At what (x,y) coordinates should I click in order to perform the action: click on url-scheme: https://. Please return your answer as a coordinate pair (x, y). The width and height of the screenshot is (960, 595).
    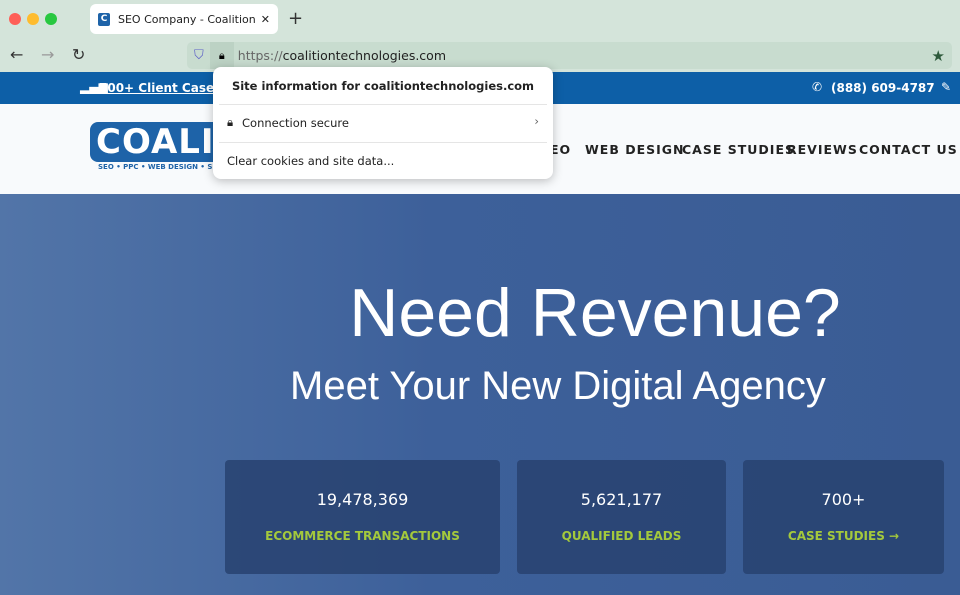
    Looking at the image, I should click on (260, 55).